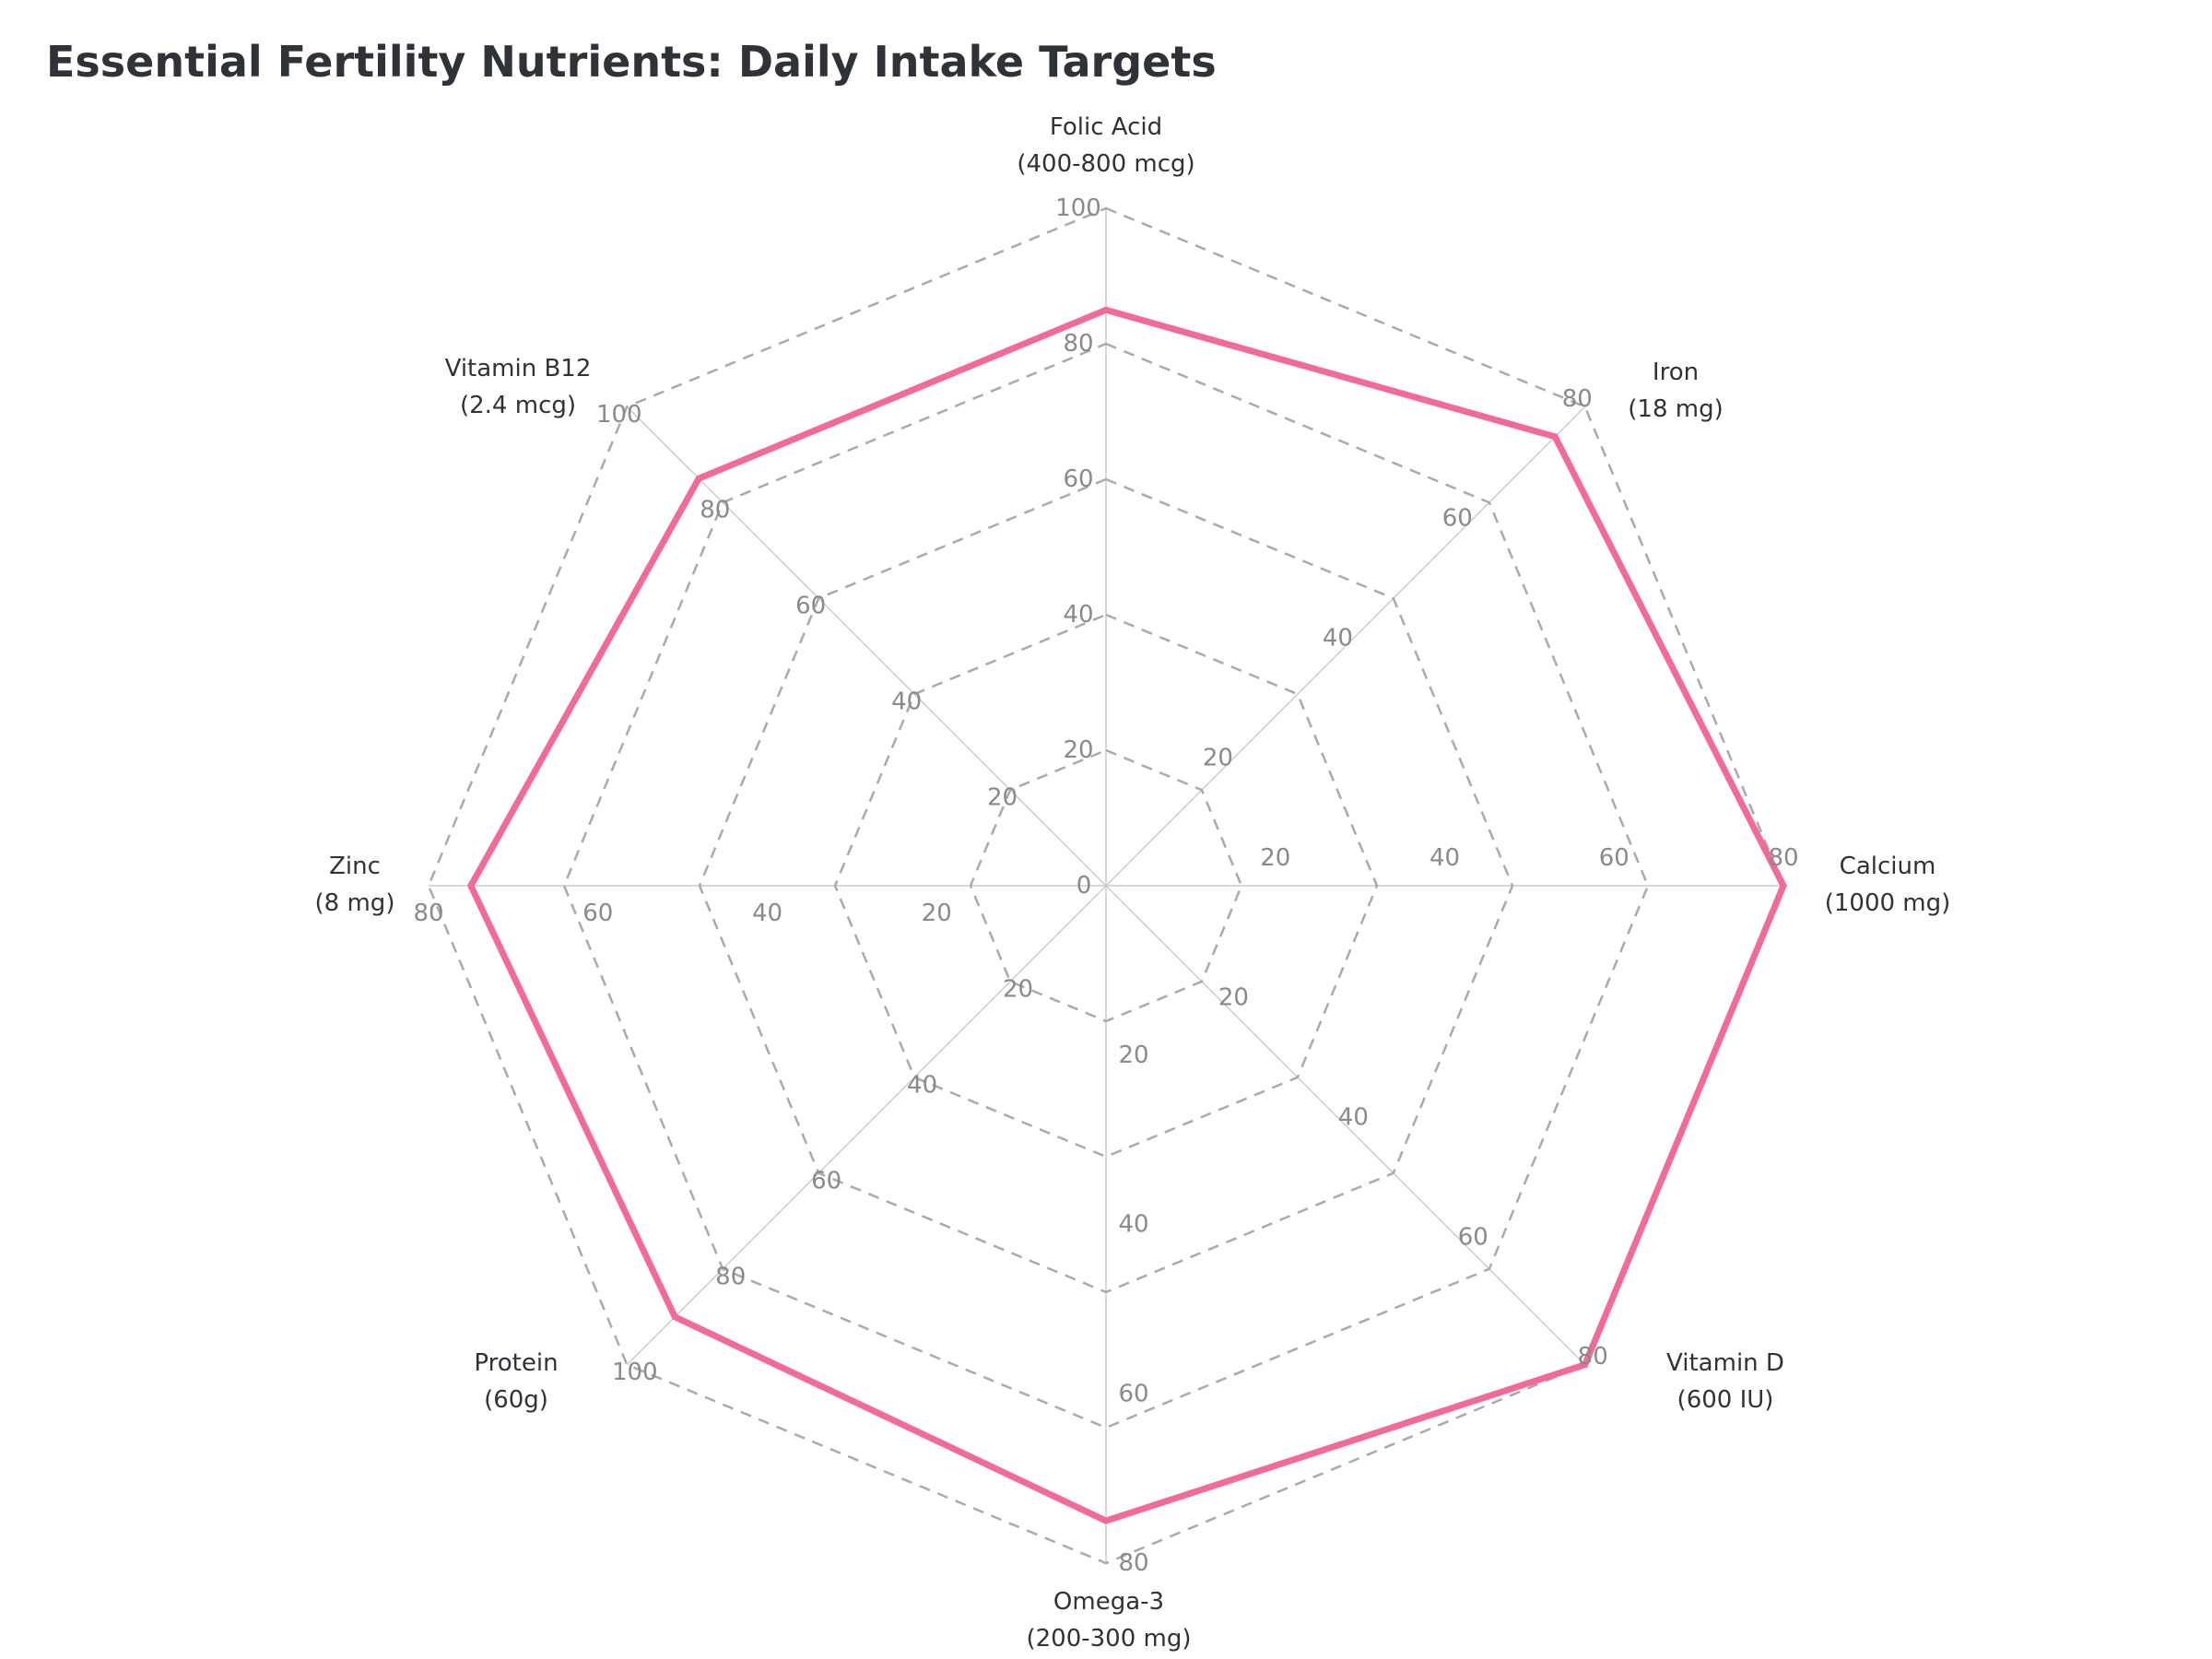 The width and height of the screenshot is (2212, 1659). What do you see at coordinates (1725, 1363) in the screenshot?
I see `axis-label-name: Vitamin D` at bounding box center [1725, 1363].